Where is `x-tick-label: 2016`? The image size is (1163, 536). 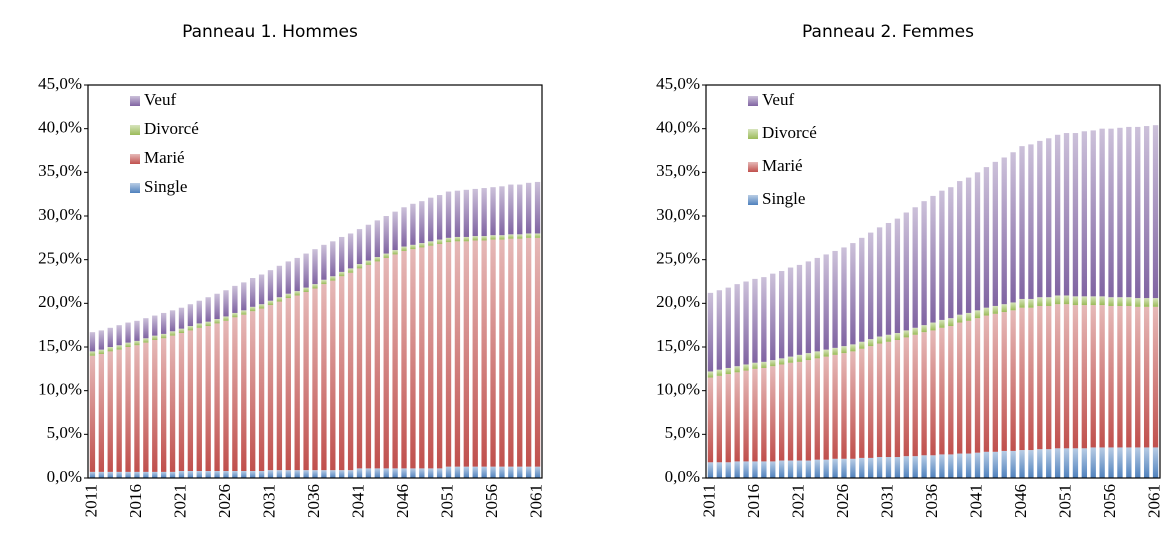 x-tick-label: 2016 is located at coordinates (135, 501).